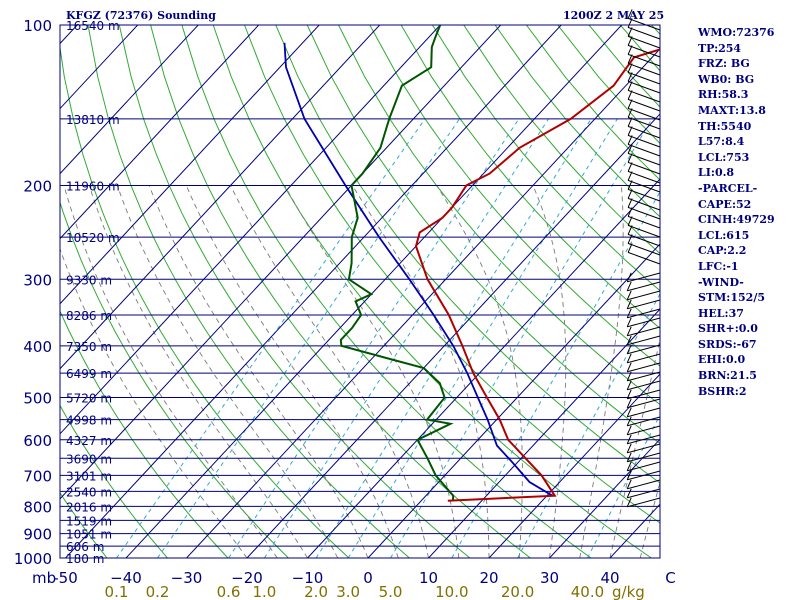 The image size is (800, 600). I want to click on index-line: LI:0.8, so click(716, 173).